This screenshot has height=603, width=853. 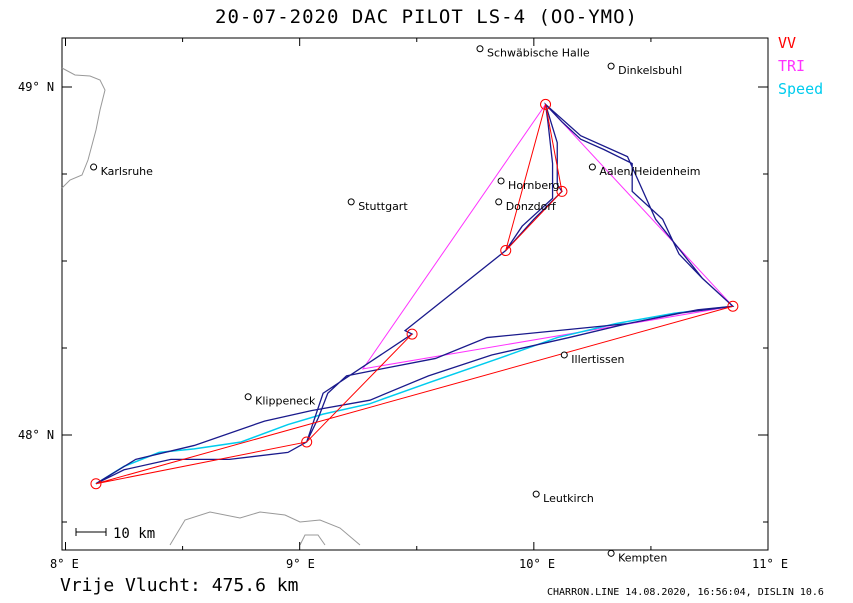 I want to click on place-marker: Dinkelsbuhl, so click(x=644, y=69).